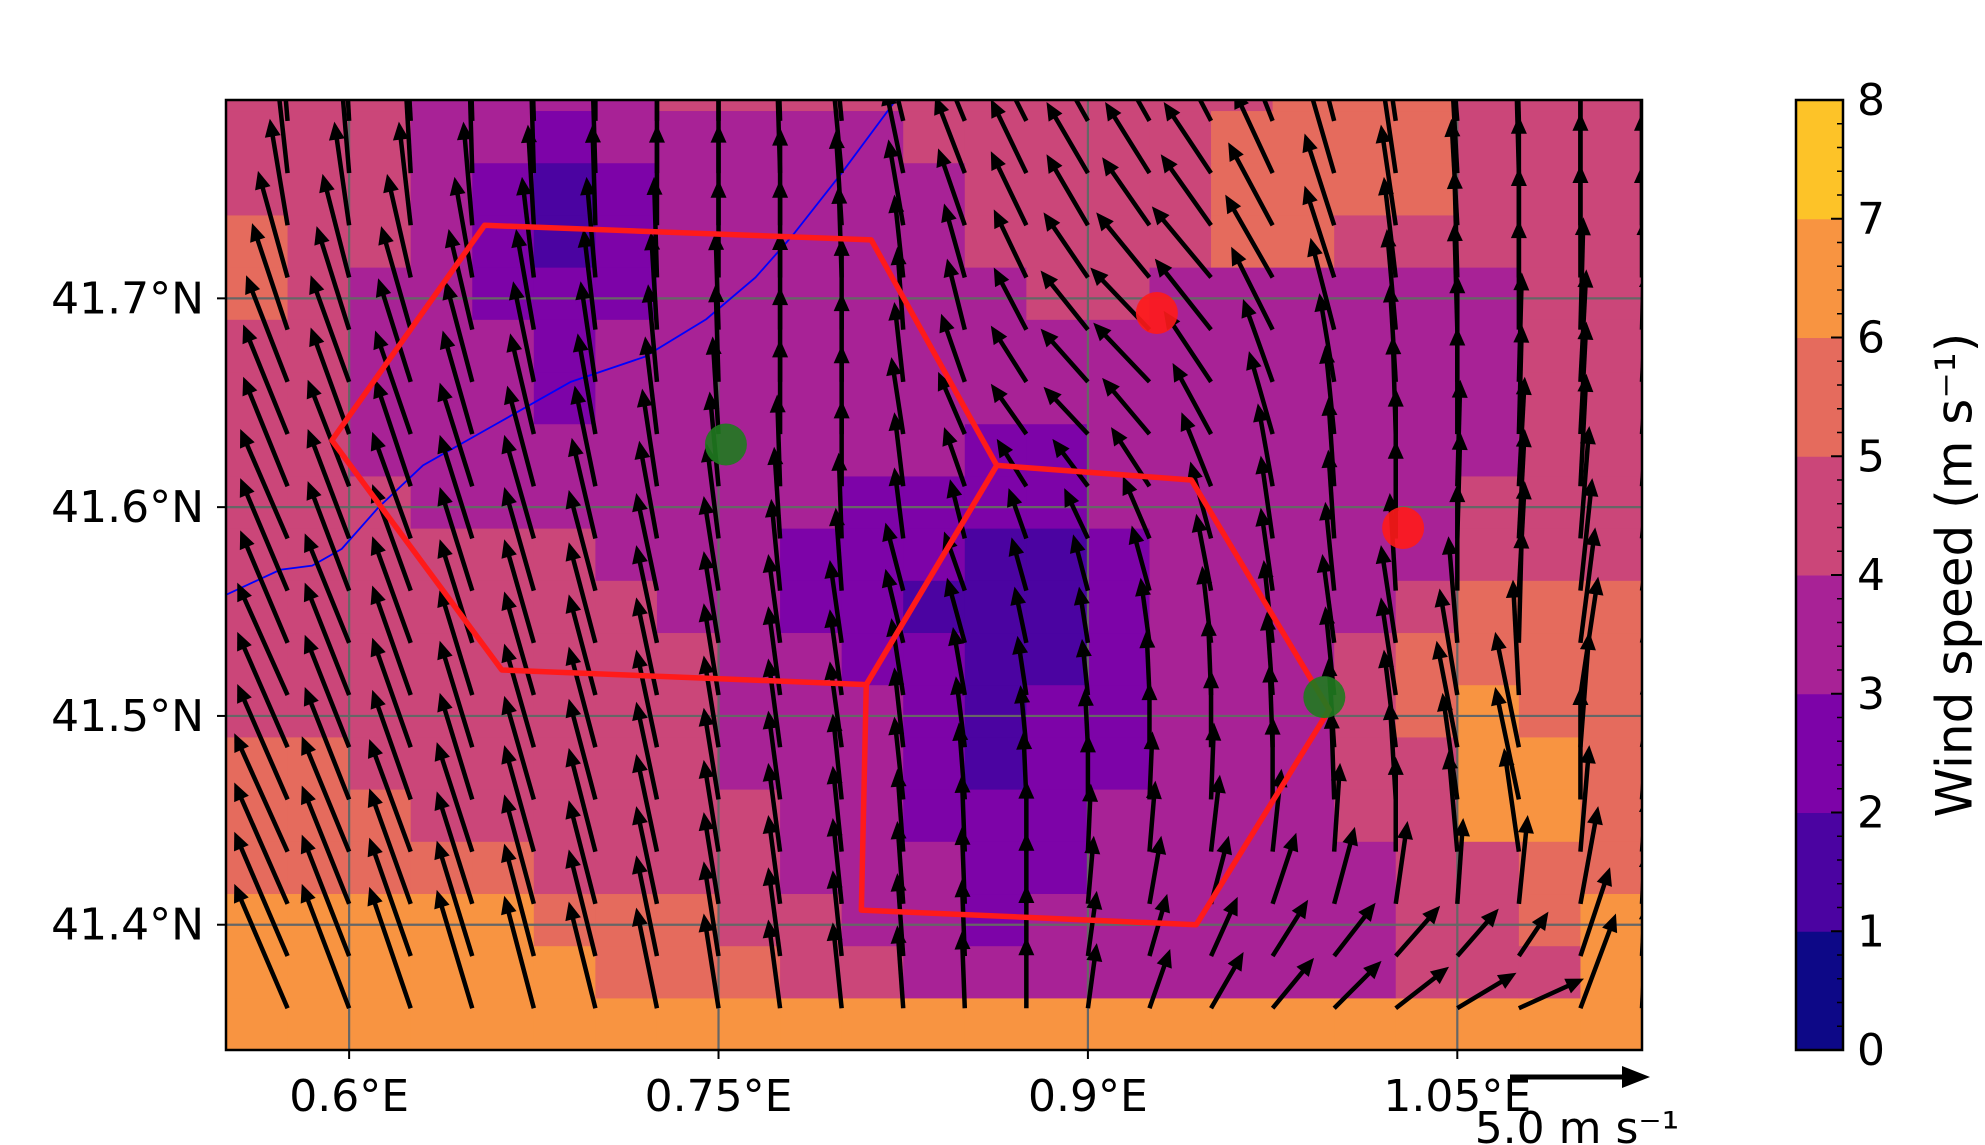 The height and width of the screenshot is (1145, 1985). I want to click on y-tick-label: 41.7°N, so click(127, 298).